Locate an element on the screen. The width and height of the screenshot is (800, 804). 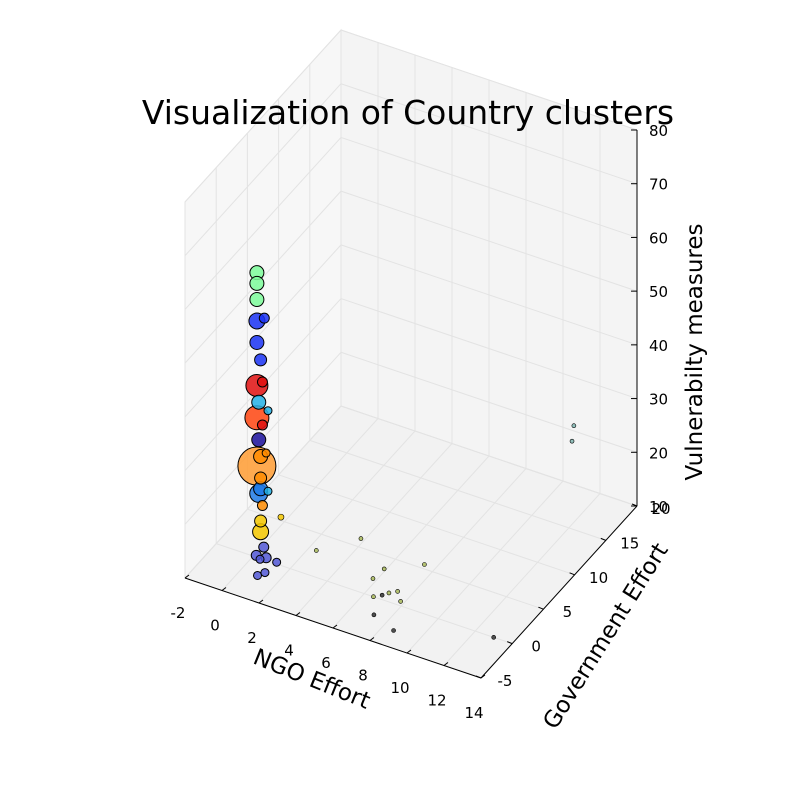
x-tick-label: -2 is located at coordinates (178, 613).